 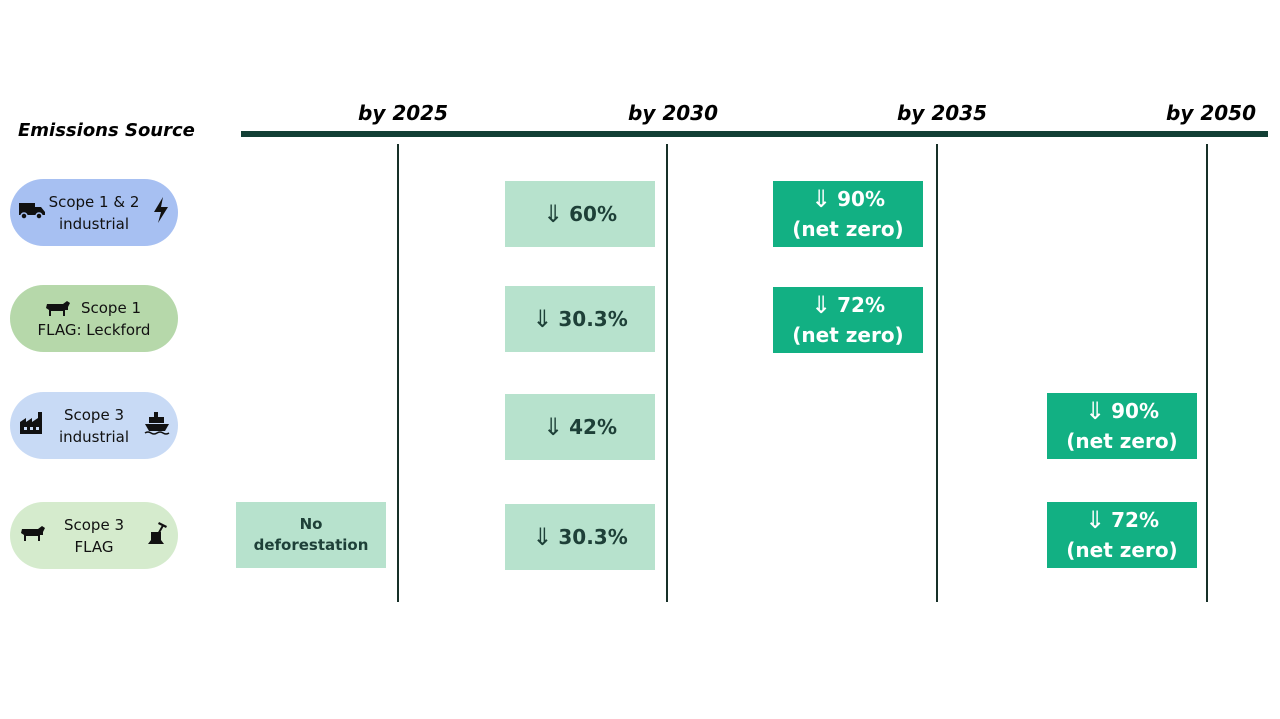 What do you see at coordinates (667, 373) in the screenshot?
I see `divider-2030` at bounding box center [667, 373].